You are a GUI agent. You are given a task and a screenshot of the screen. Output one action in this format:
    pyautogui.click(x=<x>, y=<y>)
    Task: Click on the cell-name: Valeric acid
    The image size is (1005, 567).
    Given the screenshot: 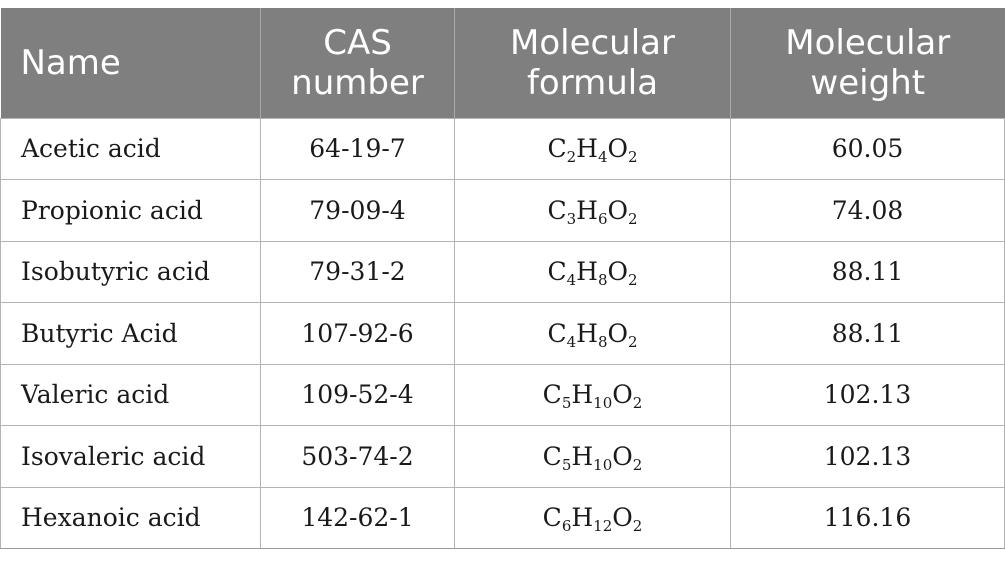 What is the action you would take?
    pyautogui.click(x=130, y=394)
    